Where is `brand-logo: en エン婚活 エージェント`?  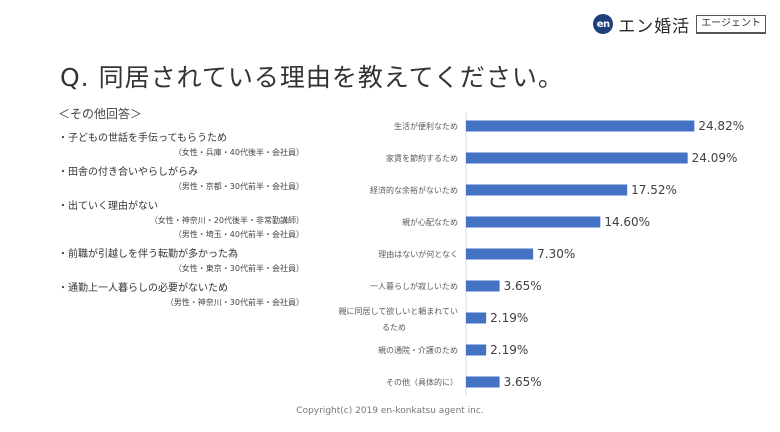
brand-logo: en エン婚活 エージェント is located at coordinates (679, 24).